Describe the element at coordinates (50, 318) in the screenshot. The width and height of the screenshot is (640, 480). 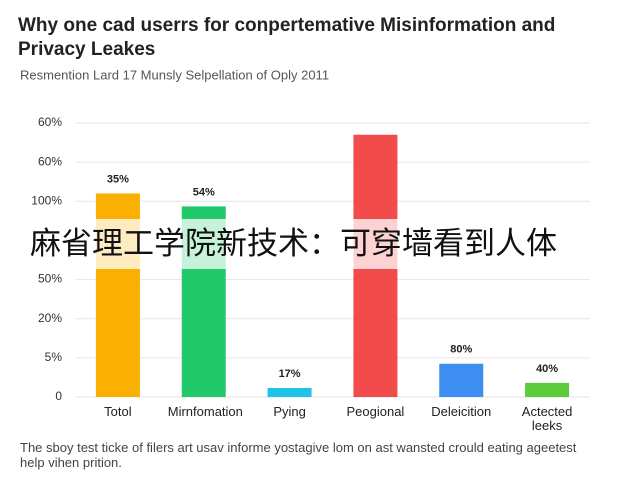
I see `y-tick-label: 20%` at that location.